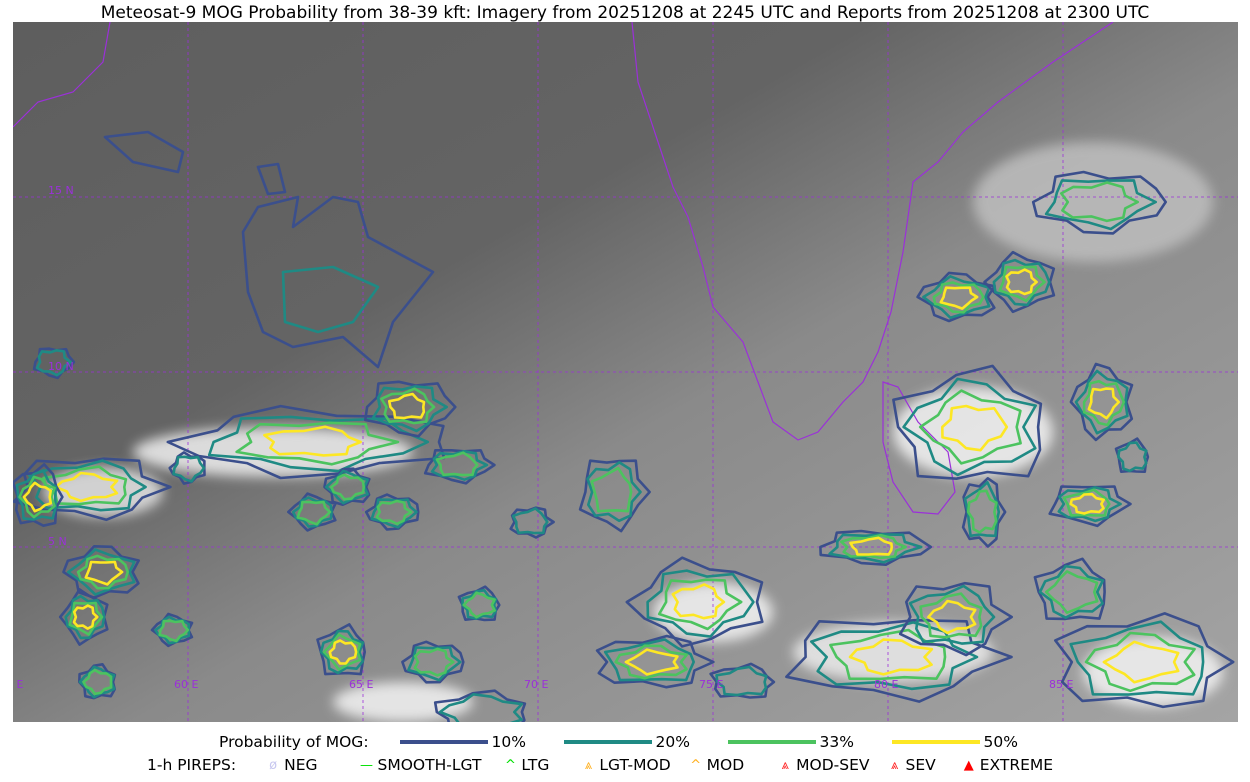  What do you see at coordinates (535, 765) in the screenshot?
I see `legend-label: LTG` at bounding box center [535, 765].